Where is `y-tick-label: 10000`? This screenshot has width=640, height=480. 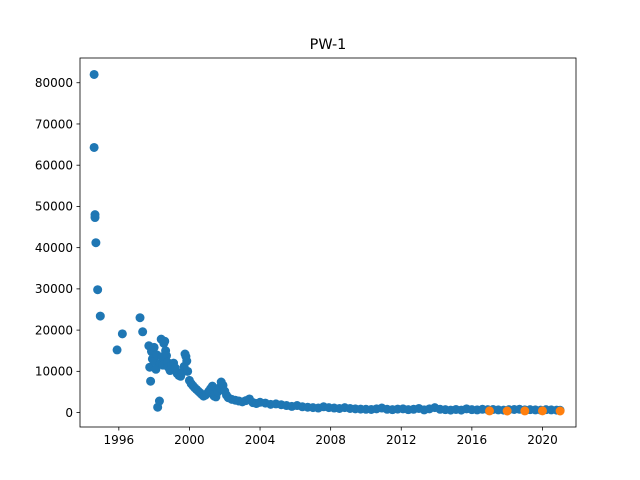 y-tick-label: 10000 is located at coordinates (54, 372).